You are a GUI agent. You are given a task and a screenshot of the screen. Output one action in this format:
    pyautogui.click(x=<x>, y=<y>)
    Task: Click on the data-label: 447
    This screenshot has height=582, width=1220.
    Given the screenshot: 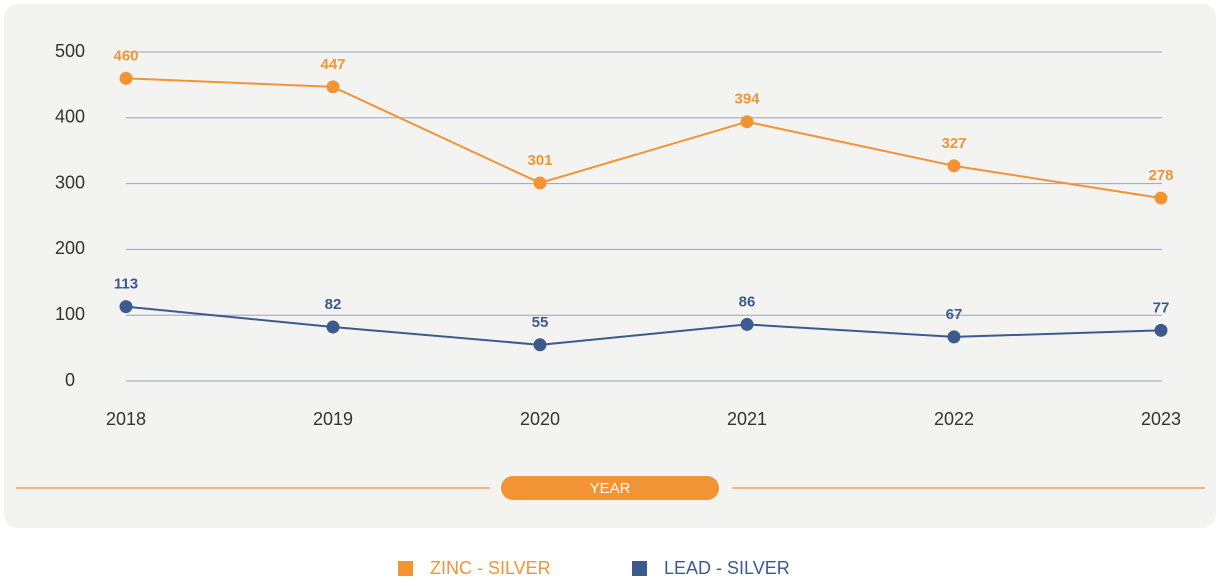 What is the action you would take?
    pyautogui.click(x=332, y=64)
    